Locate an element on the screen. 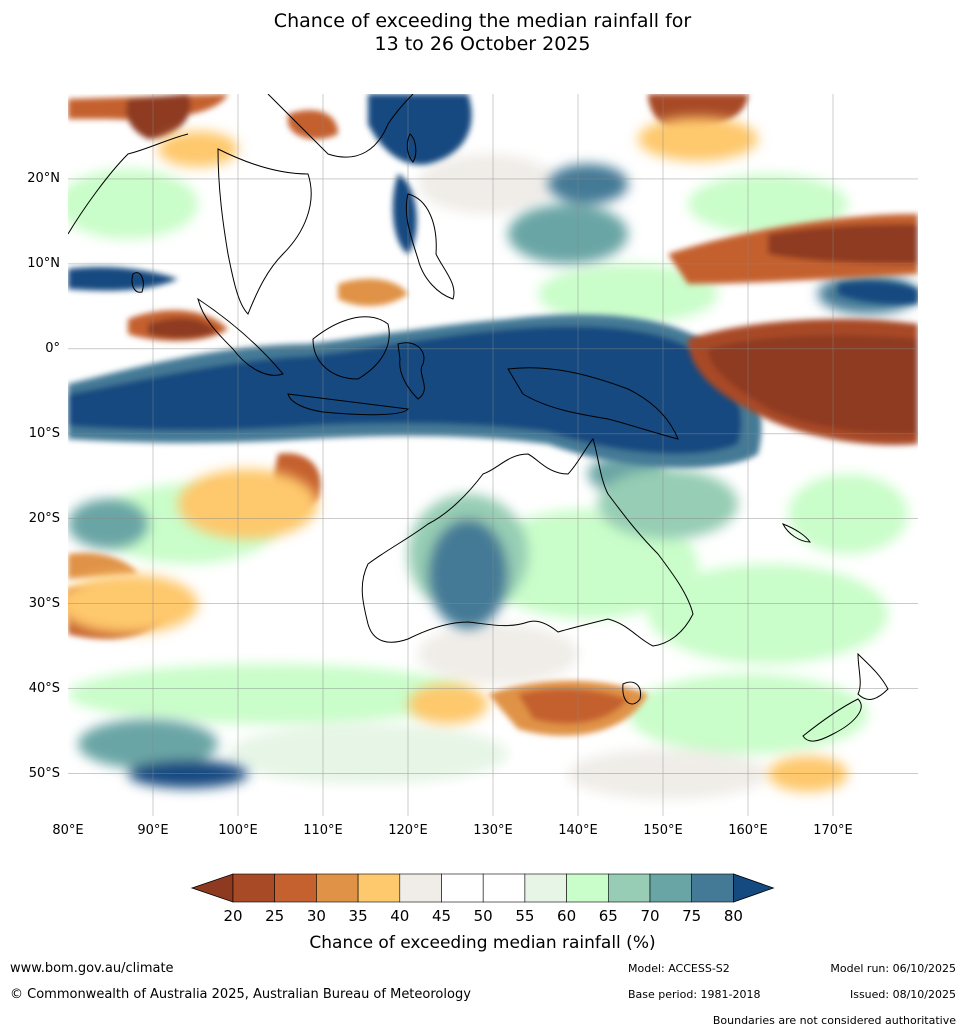 Image resolution: width=965 pixels, height=1035 pixels. title-line-2: 13 to 26 October 2025 is located at coordinates (482, 44).